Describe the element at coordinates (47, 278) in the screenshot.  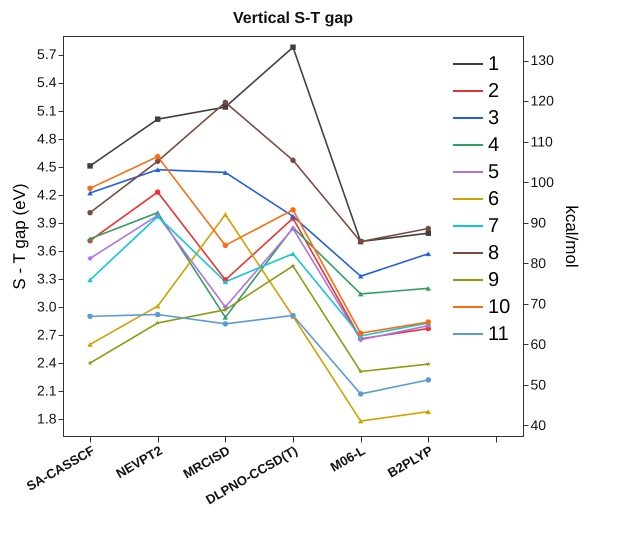
I see `y-tick-label: 3.3` at that location.